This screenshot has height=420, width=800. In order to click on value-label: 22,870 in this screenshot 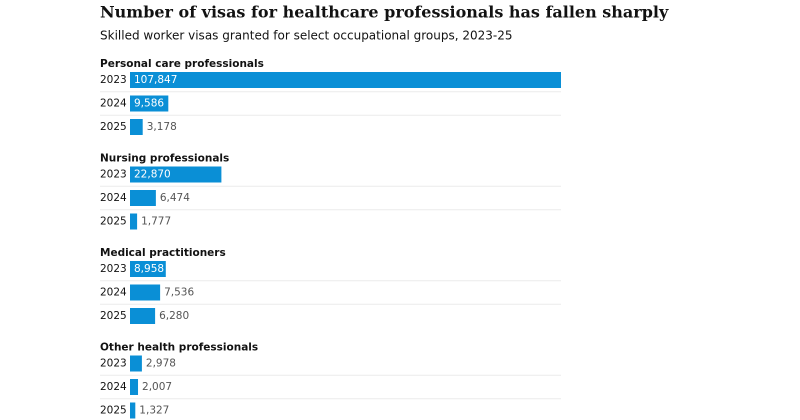, I will do `click(152, 175)`.